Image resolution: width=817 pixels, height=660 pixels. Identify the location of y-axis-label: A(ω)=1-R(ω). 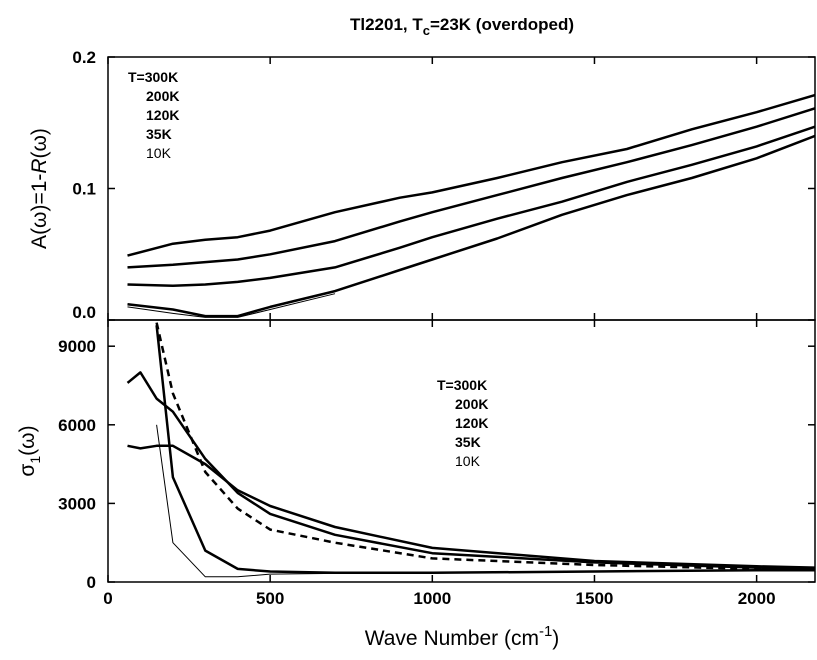
(39, 188).